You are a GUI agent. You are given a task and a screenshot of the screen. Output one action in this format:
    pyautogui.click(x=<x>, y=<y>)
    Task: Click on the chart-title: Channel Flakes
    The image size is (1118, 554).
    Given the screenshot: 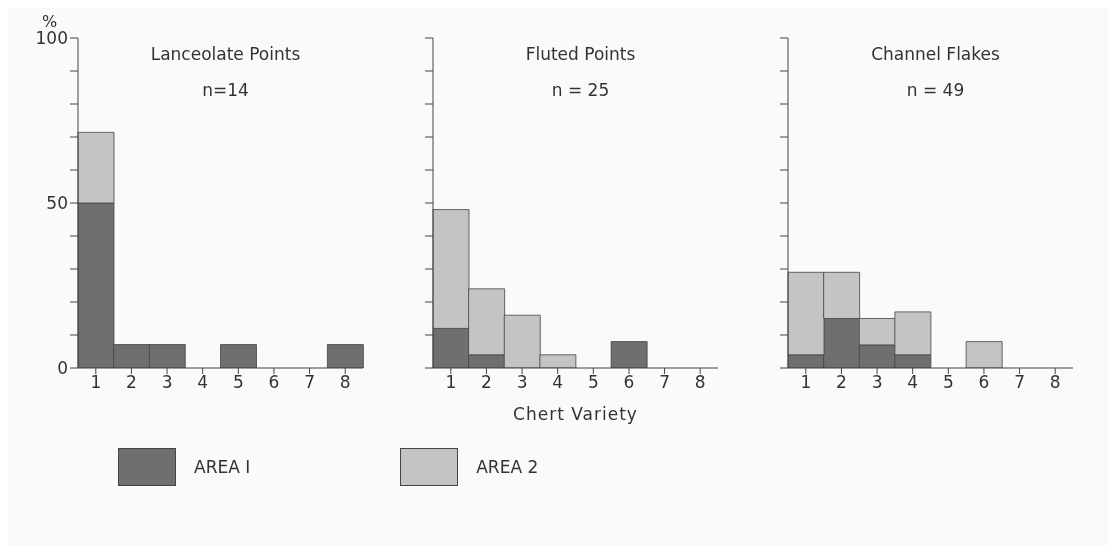 What is the action you would take?
    pyautogui.click(x=935, y=54)
    